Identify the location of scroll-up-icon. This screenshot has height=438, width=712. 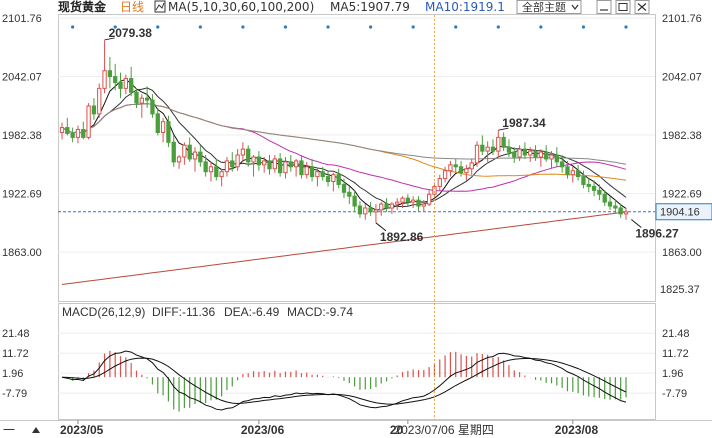
(36, 430).